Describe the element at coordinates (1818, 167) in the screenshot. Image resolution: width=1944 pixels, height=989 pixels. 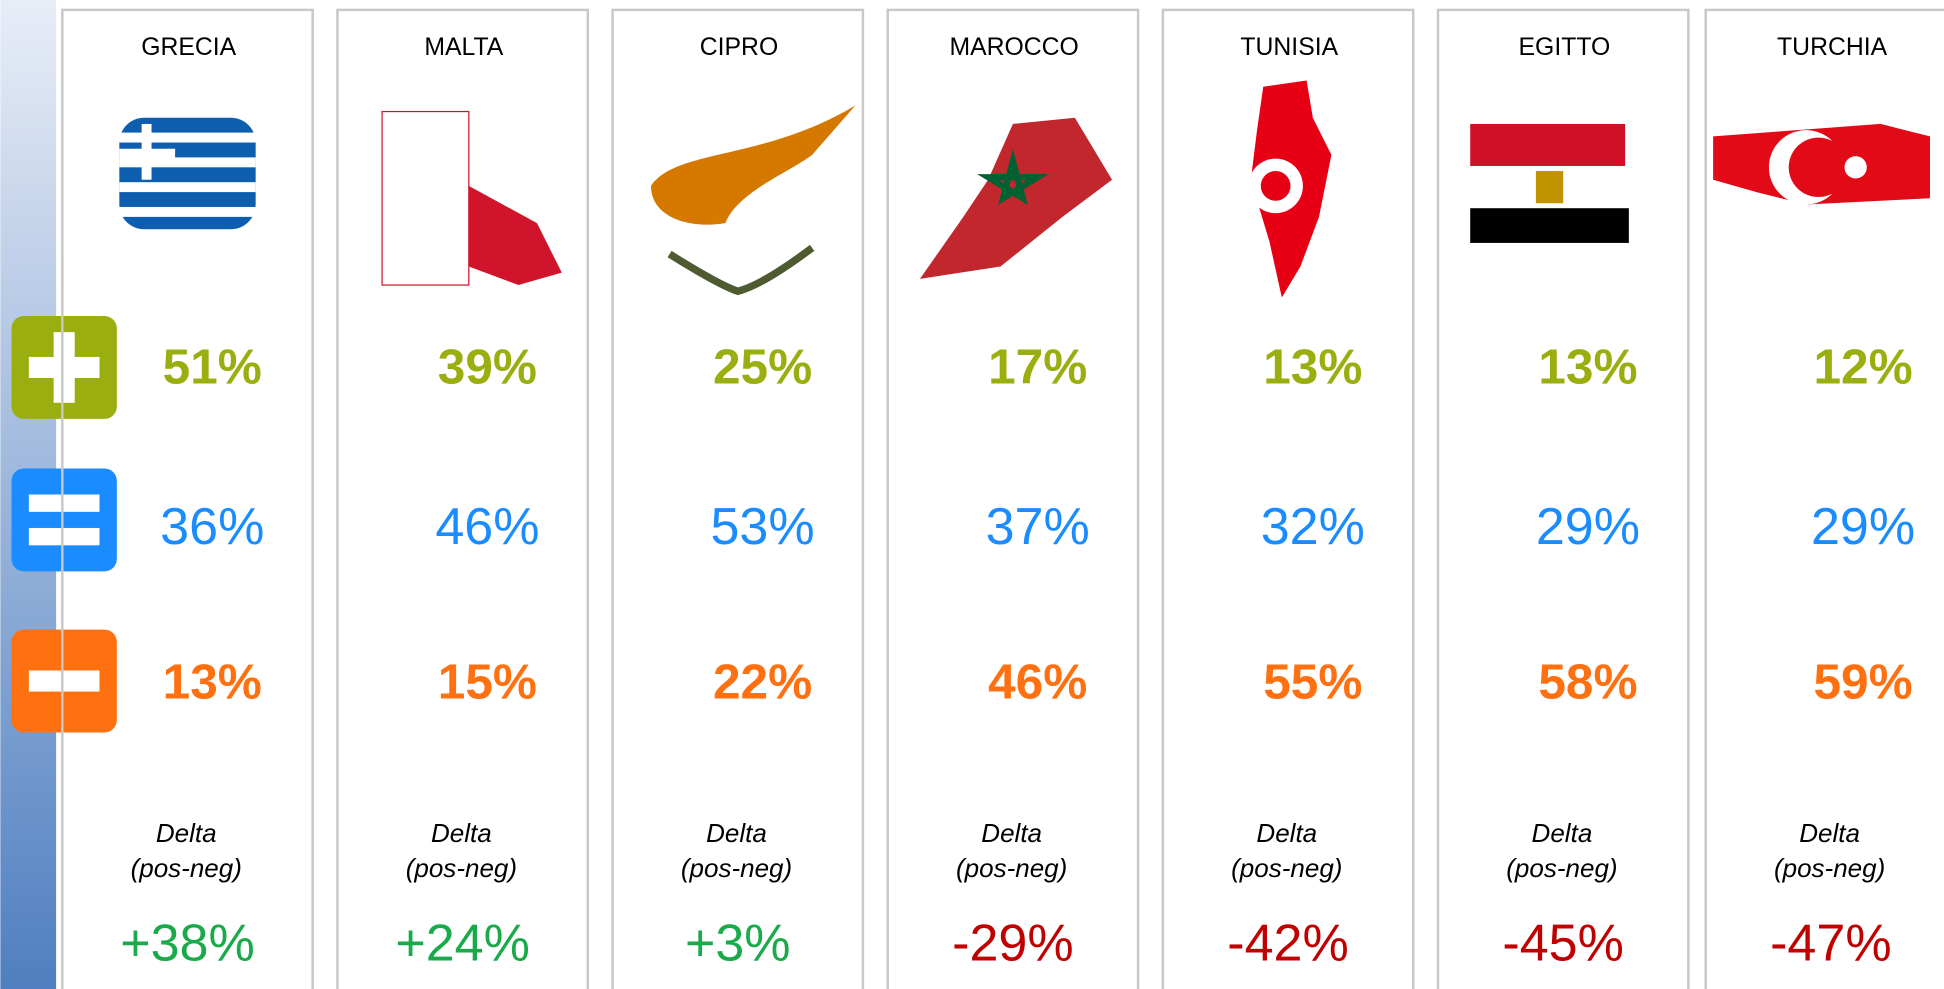
I see `flag-moon` at that location.